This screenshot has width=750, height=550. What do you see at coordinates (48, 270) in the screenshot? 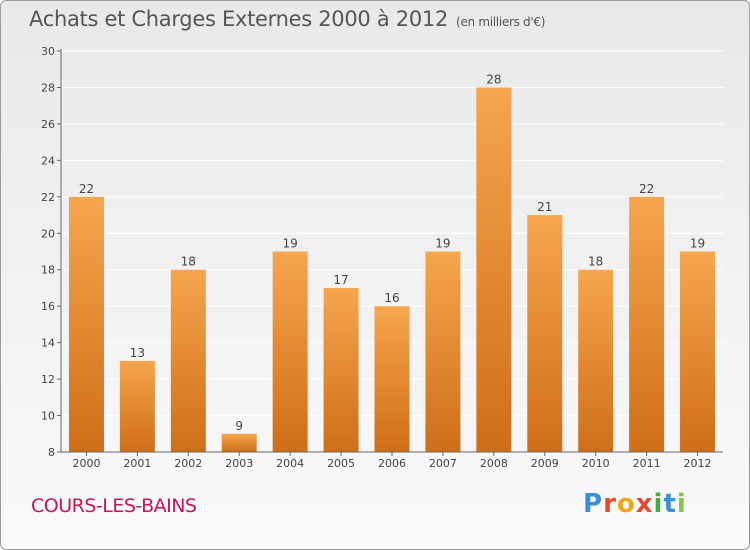
I see `y-tick-label: 18` at bounding box center [48, 270].